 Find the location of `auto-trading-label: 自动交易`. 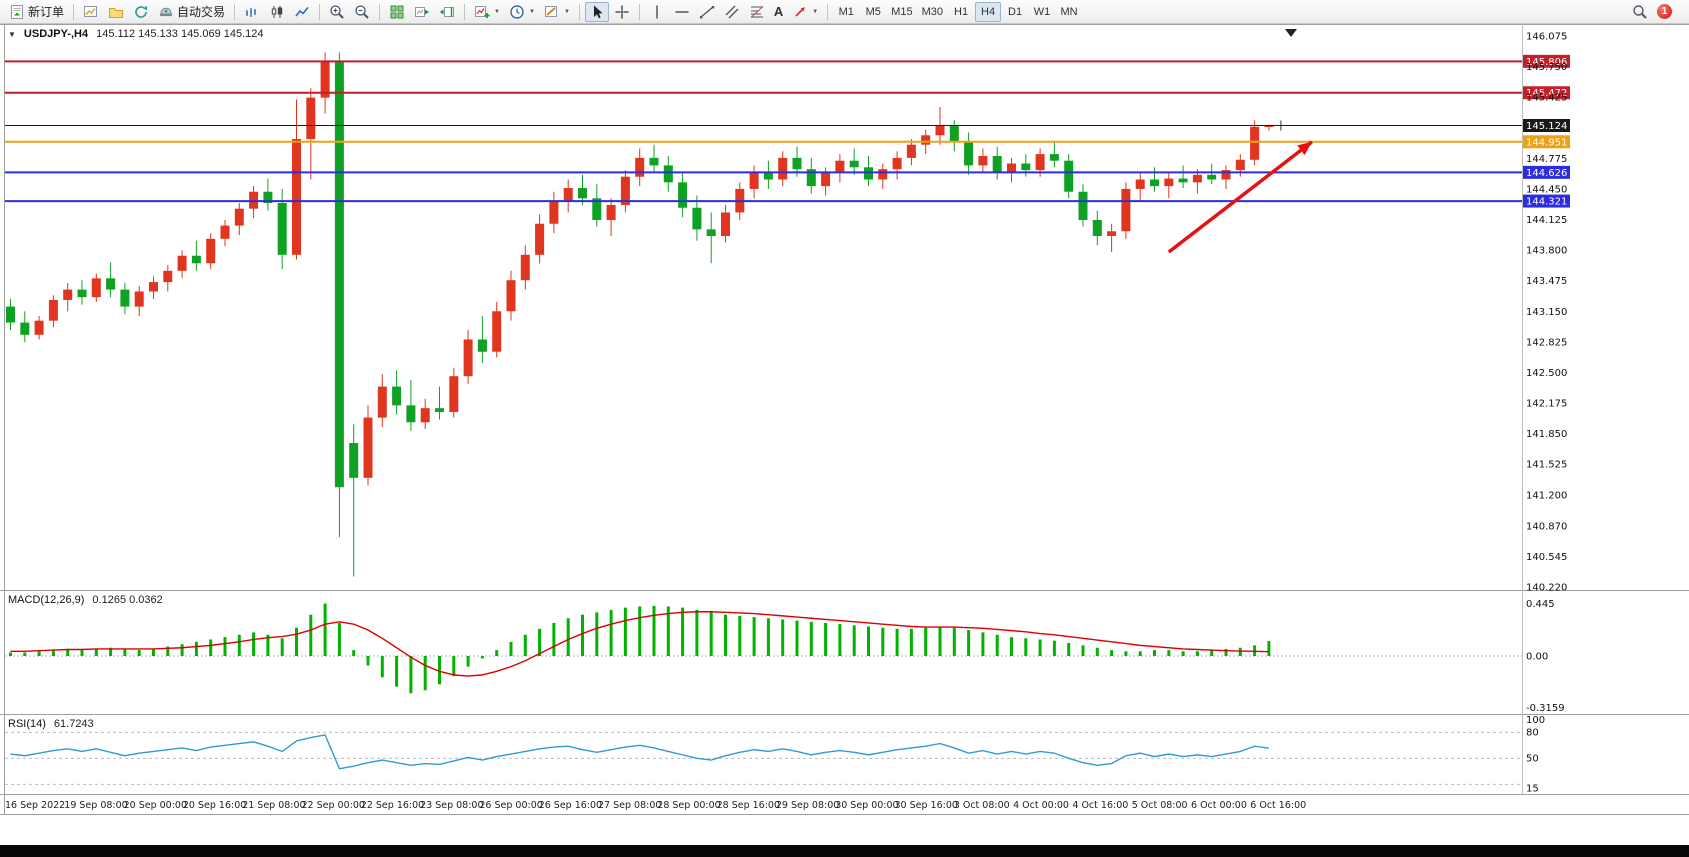

auto-trading-label: 自动交易 is located at coordinates (201, 12).